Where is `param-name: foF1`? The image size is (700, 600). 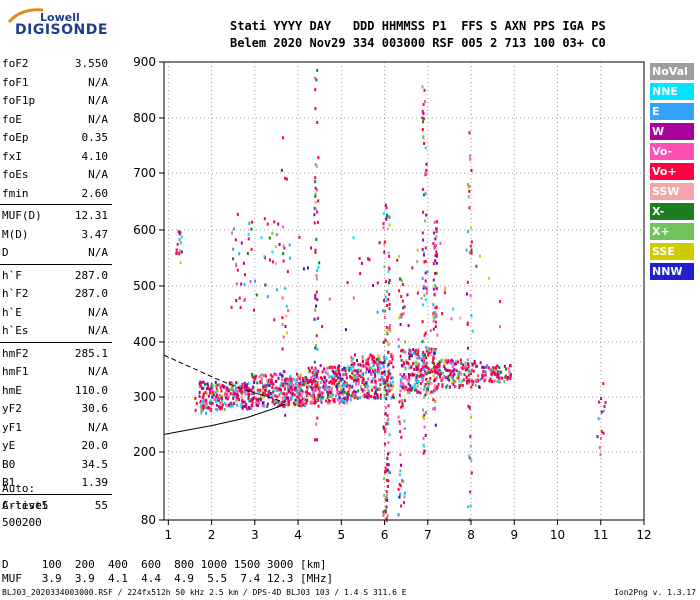 param-name: foF1 is located at coordinates (15, 82).